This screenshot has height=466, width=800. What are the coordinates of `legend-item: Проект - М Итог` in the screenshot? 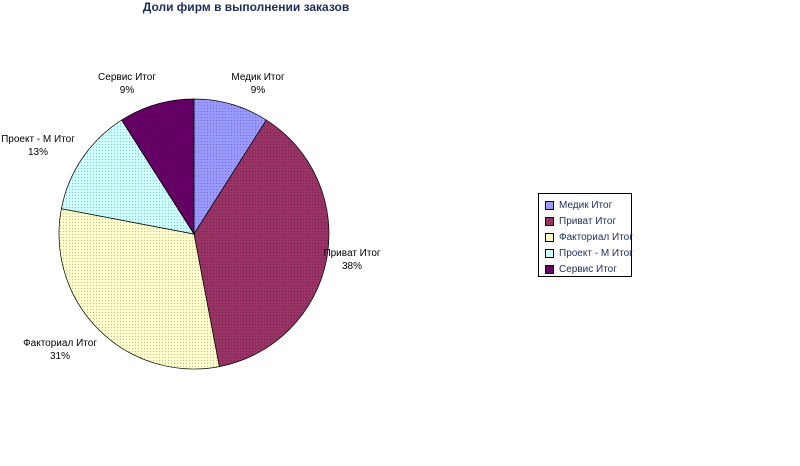 It's located at (589, 253).